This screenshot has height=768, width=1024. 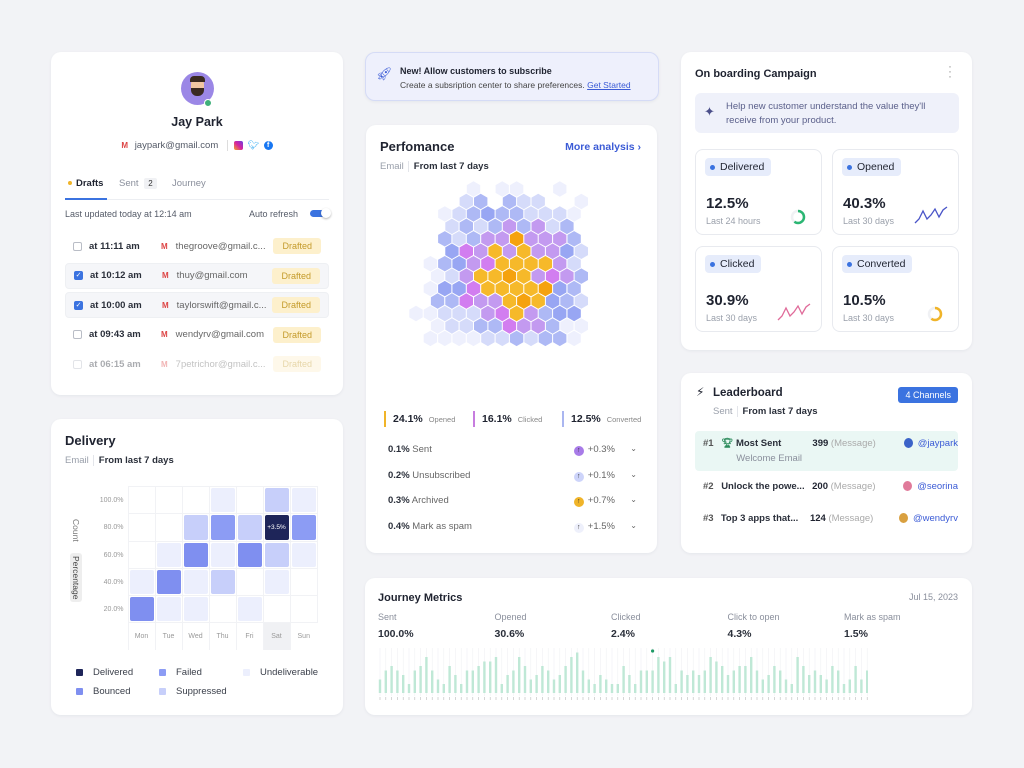 What do you see at coordinates (176, 145) in the screenshot?
I see `profile-email: jaypark@gmail.com` at bounding box center [176, 145].